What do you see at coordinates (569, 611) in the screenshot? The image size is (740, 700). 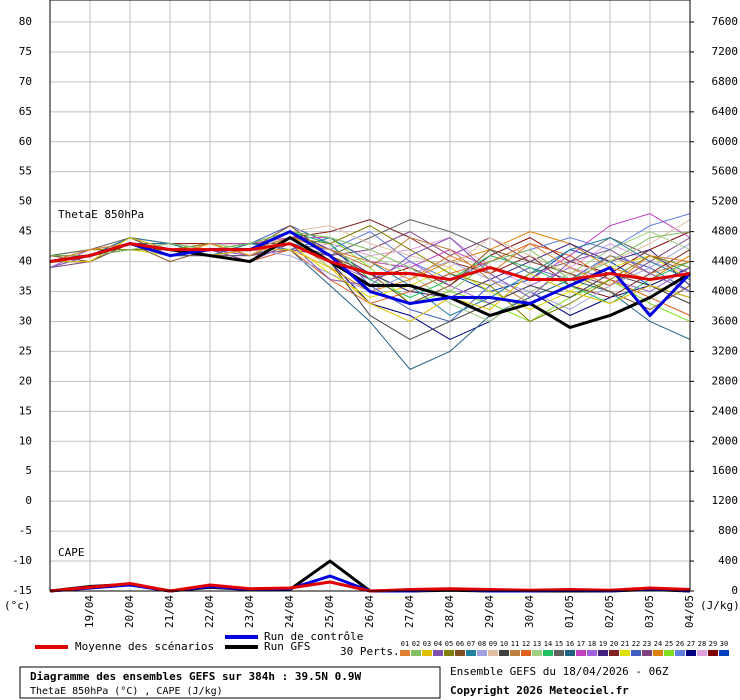 I see `x-tick-label: 01/05` at bounding box center [569, 611].